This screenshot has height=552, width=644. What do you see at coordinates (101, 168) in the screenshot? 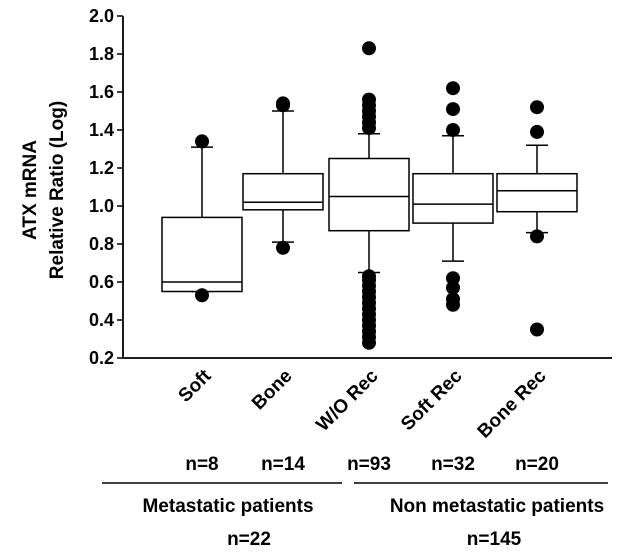
I see `y-tick-label: 1.2` at bounding box center [101, 168].